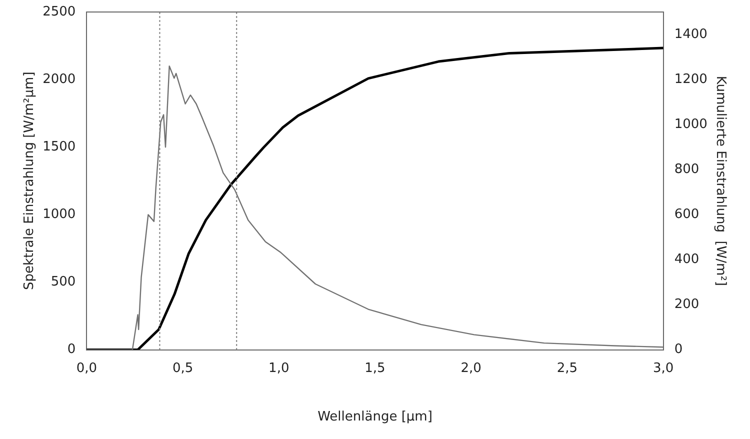 The image size is (750, 439). I want to click on x-tick-label: 0,0, so click(87, 368).